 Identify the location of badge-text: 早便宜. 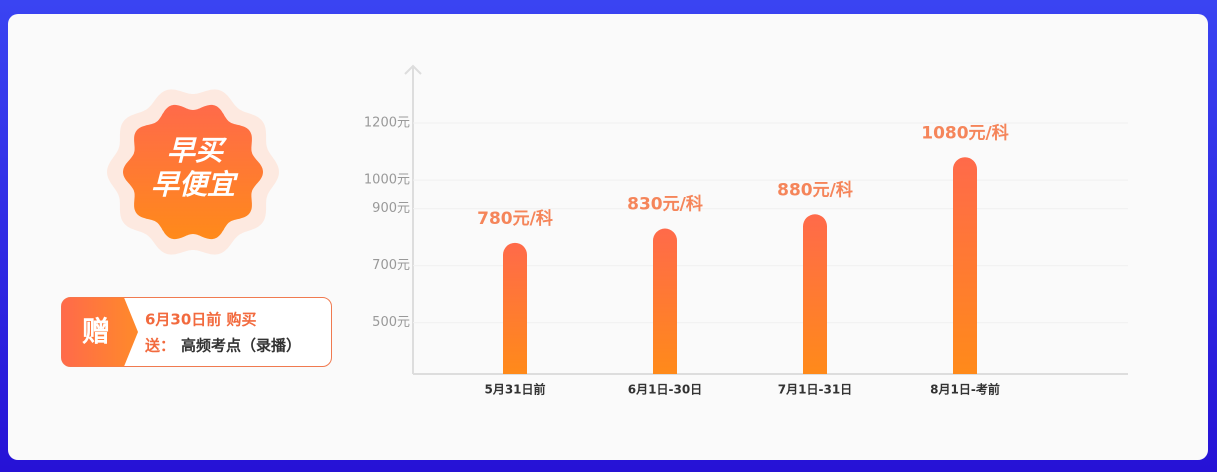
(195, 184).